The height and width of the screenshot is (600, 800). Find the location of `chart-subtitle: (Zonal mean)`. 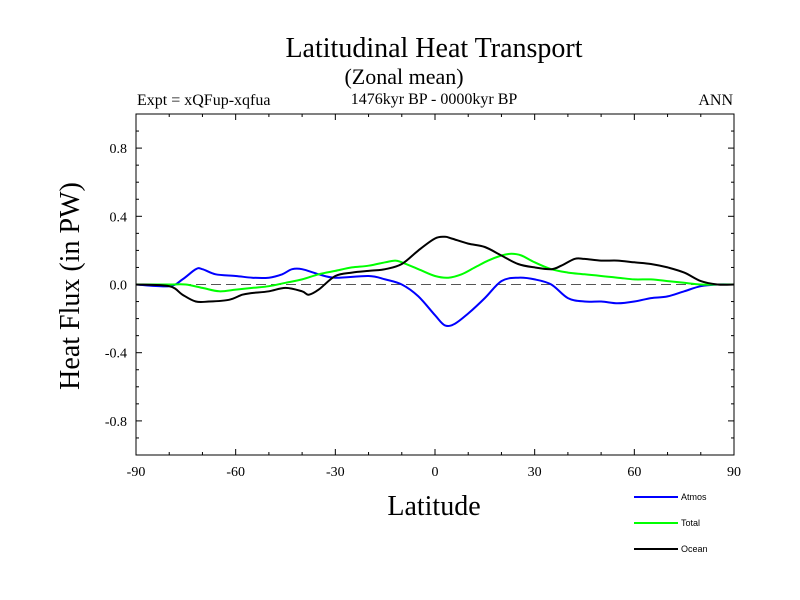

chart-subtitle: (Zonal mean) is located at coordinates (403, 76).